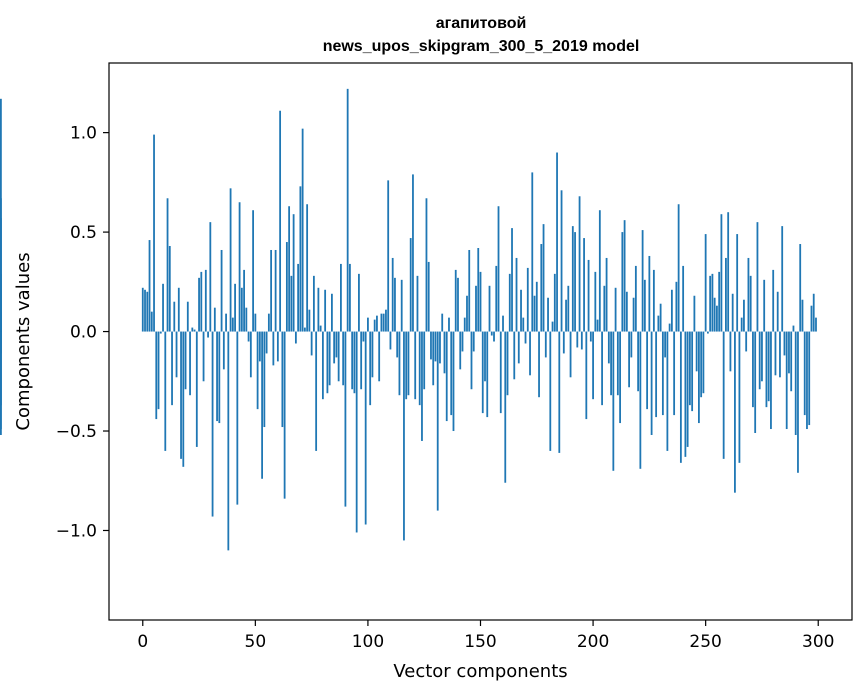 The width and height of the screenshot is (867, 696). I want to click on x-tick-label: 200, so click(593, 642).